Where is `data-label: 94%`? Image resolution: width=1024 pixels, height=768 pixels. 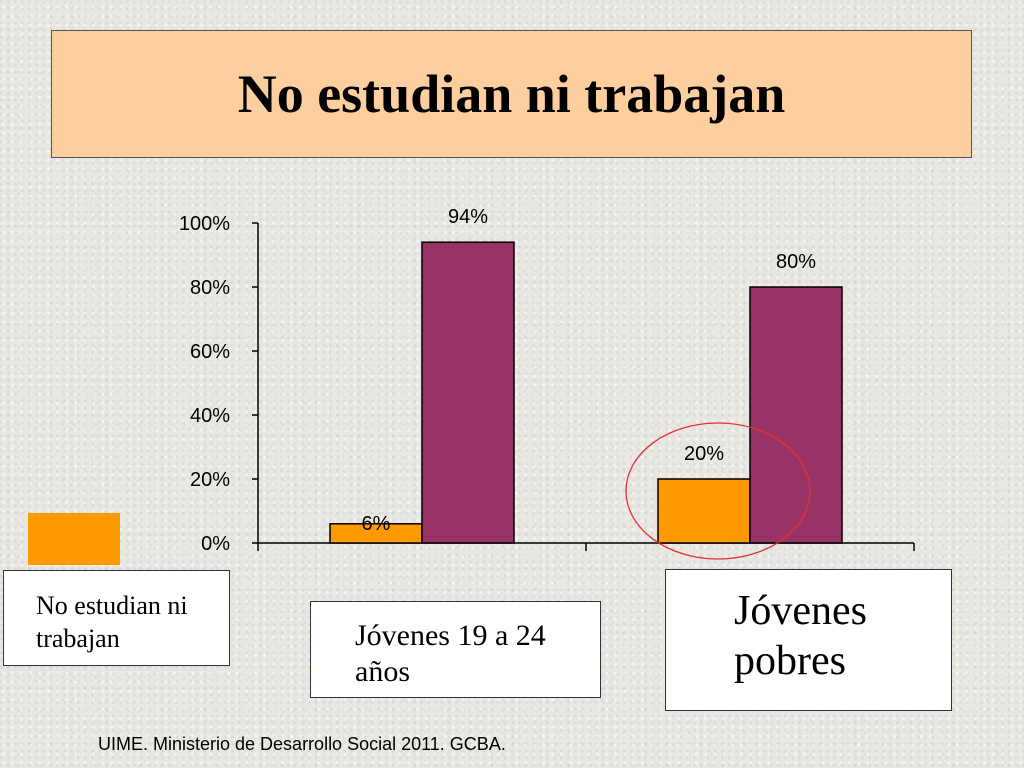
data-label: 94% is located at coordinates (468, 217).